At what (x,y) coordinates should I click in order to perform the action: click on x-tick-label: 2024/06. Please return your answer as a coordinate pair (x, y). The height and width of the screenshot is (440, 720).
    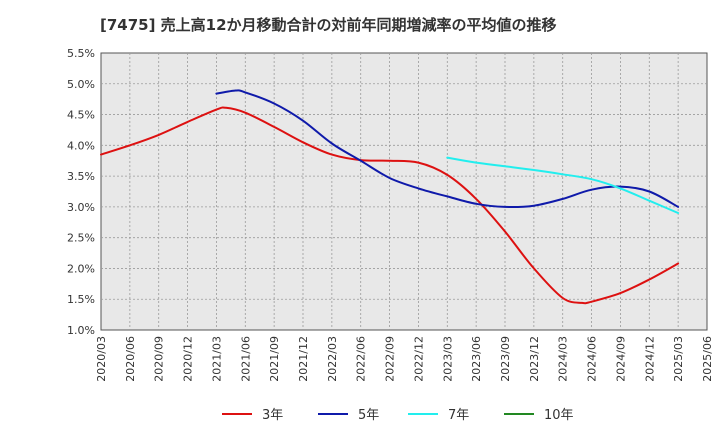
    Looking at the image, I should click on (592, 359).